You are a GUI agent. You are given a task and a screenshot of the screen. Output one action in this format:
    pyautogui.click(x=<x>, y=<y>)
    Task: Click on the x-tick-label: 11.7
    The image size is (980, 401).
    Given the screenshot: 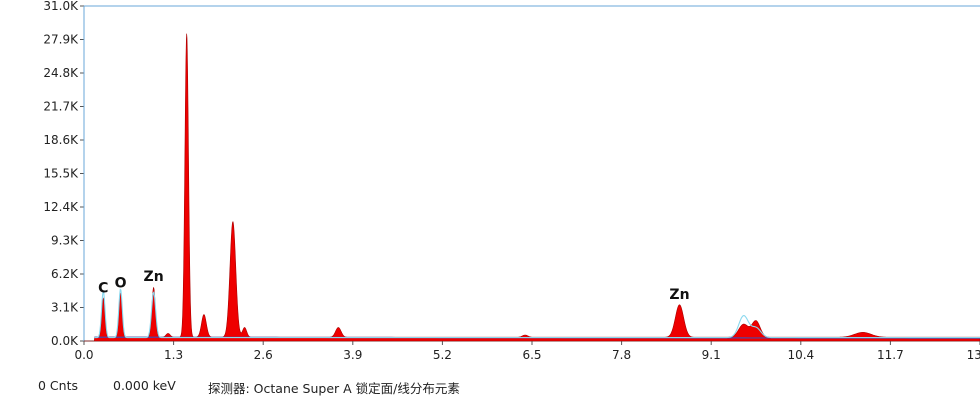 What is the action you would take?
    pyautogui.click(x=890, y=355)
    